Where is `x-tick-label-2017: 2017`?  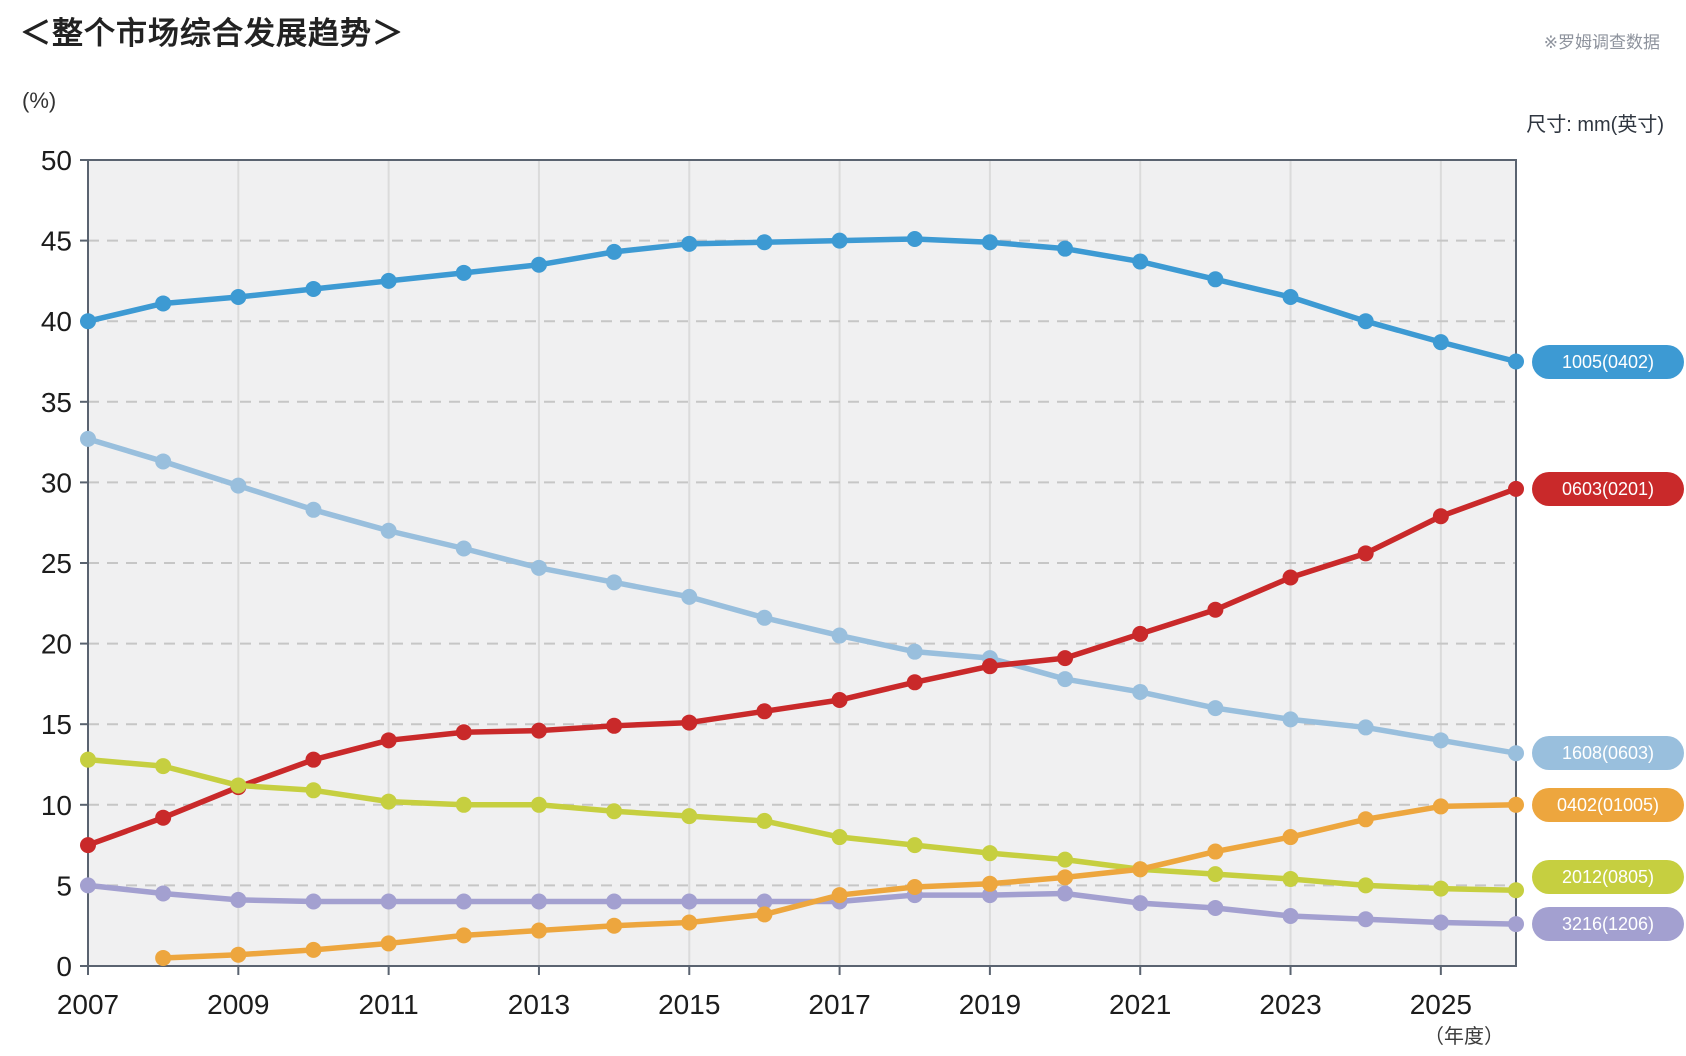 x-tick-label-2017: 2017 is located at coordinates (839, 1004).